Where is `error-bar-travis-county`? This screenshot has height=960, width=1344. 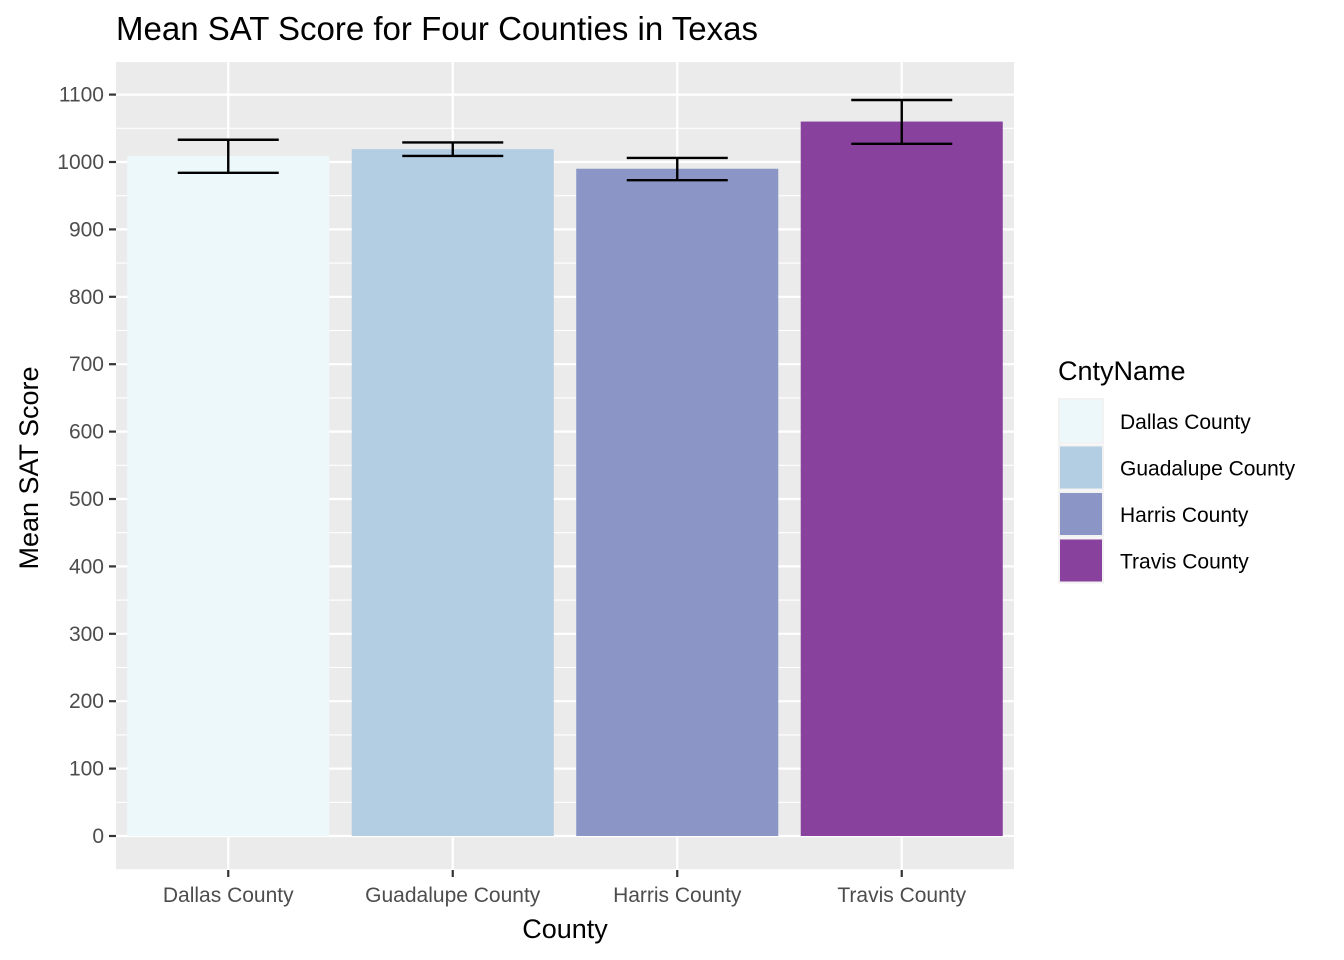 error-bar-travis-county is located at coordinates (902, 122).